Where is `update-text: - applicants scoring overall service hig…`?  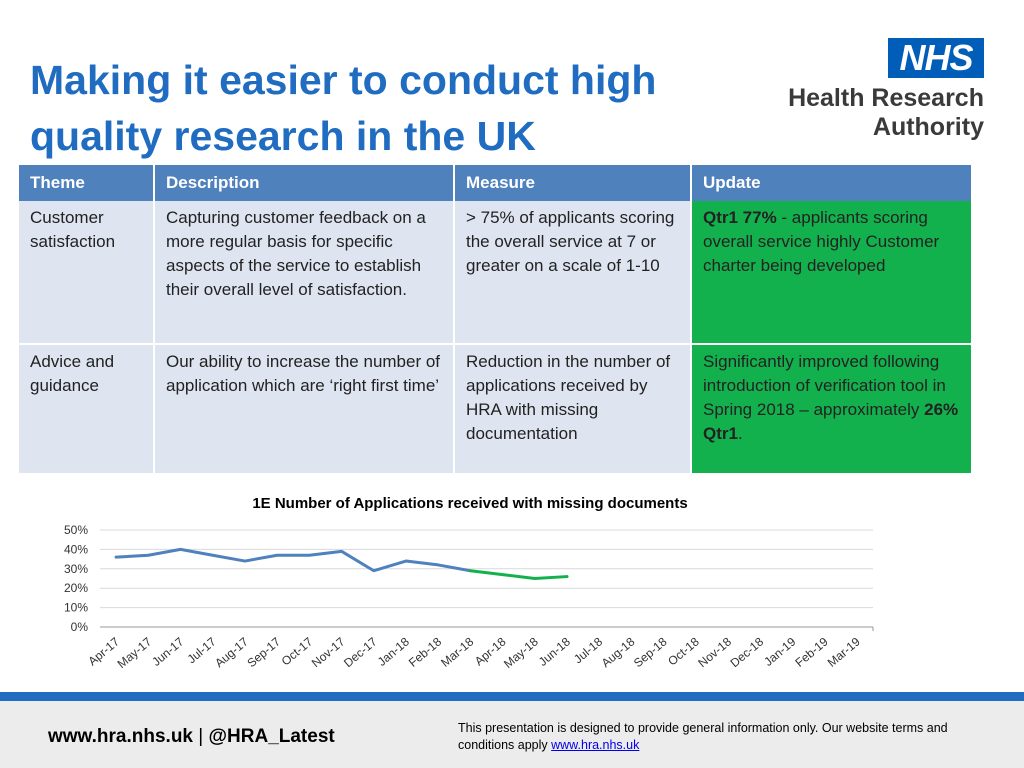 update-text: - applicants scoring overall service hig… is located at coordinates (821, 241).